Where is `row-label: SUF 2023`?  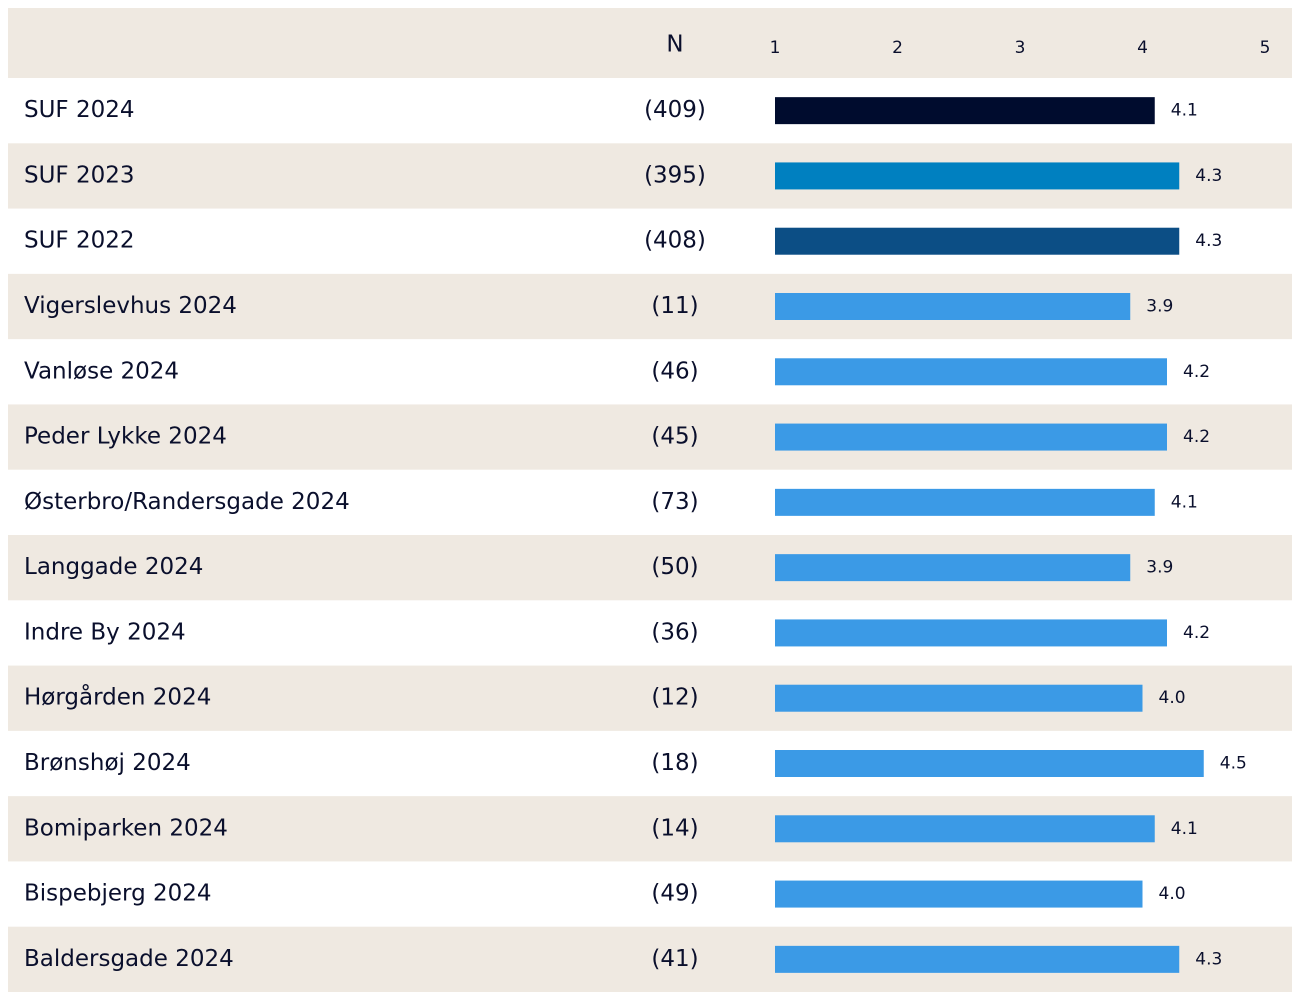 row-label: SUF 2023 is located at coordinates (79, 175).